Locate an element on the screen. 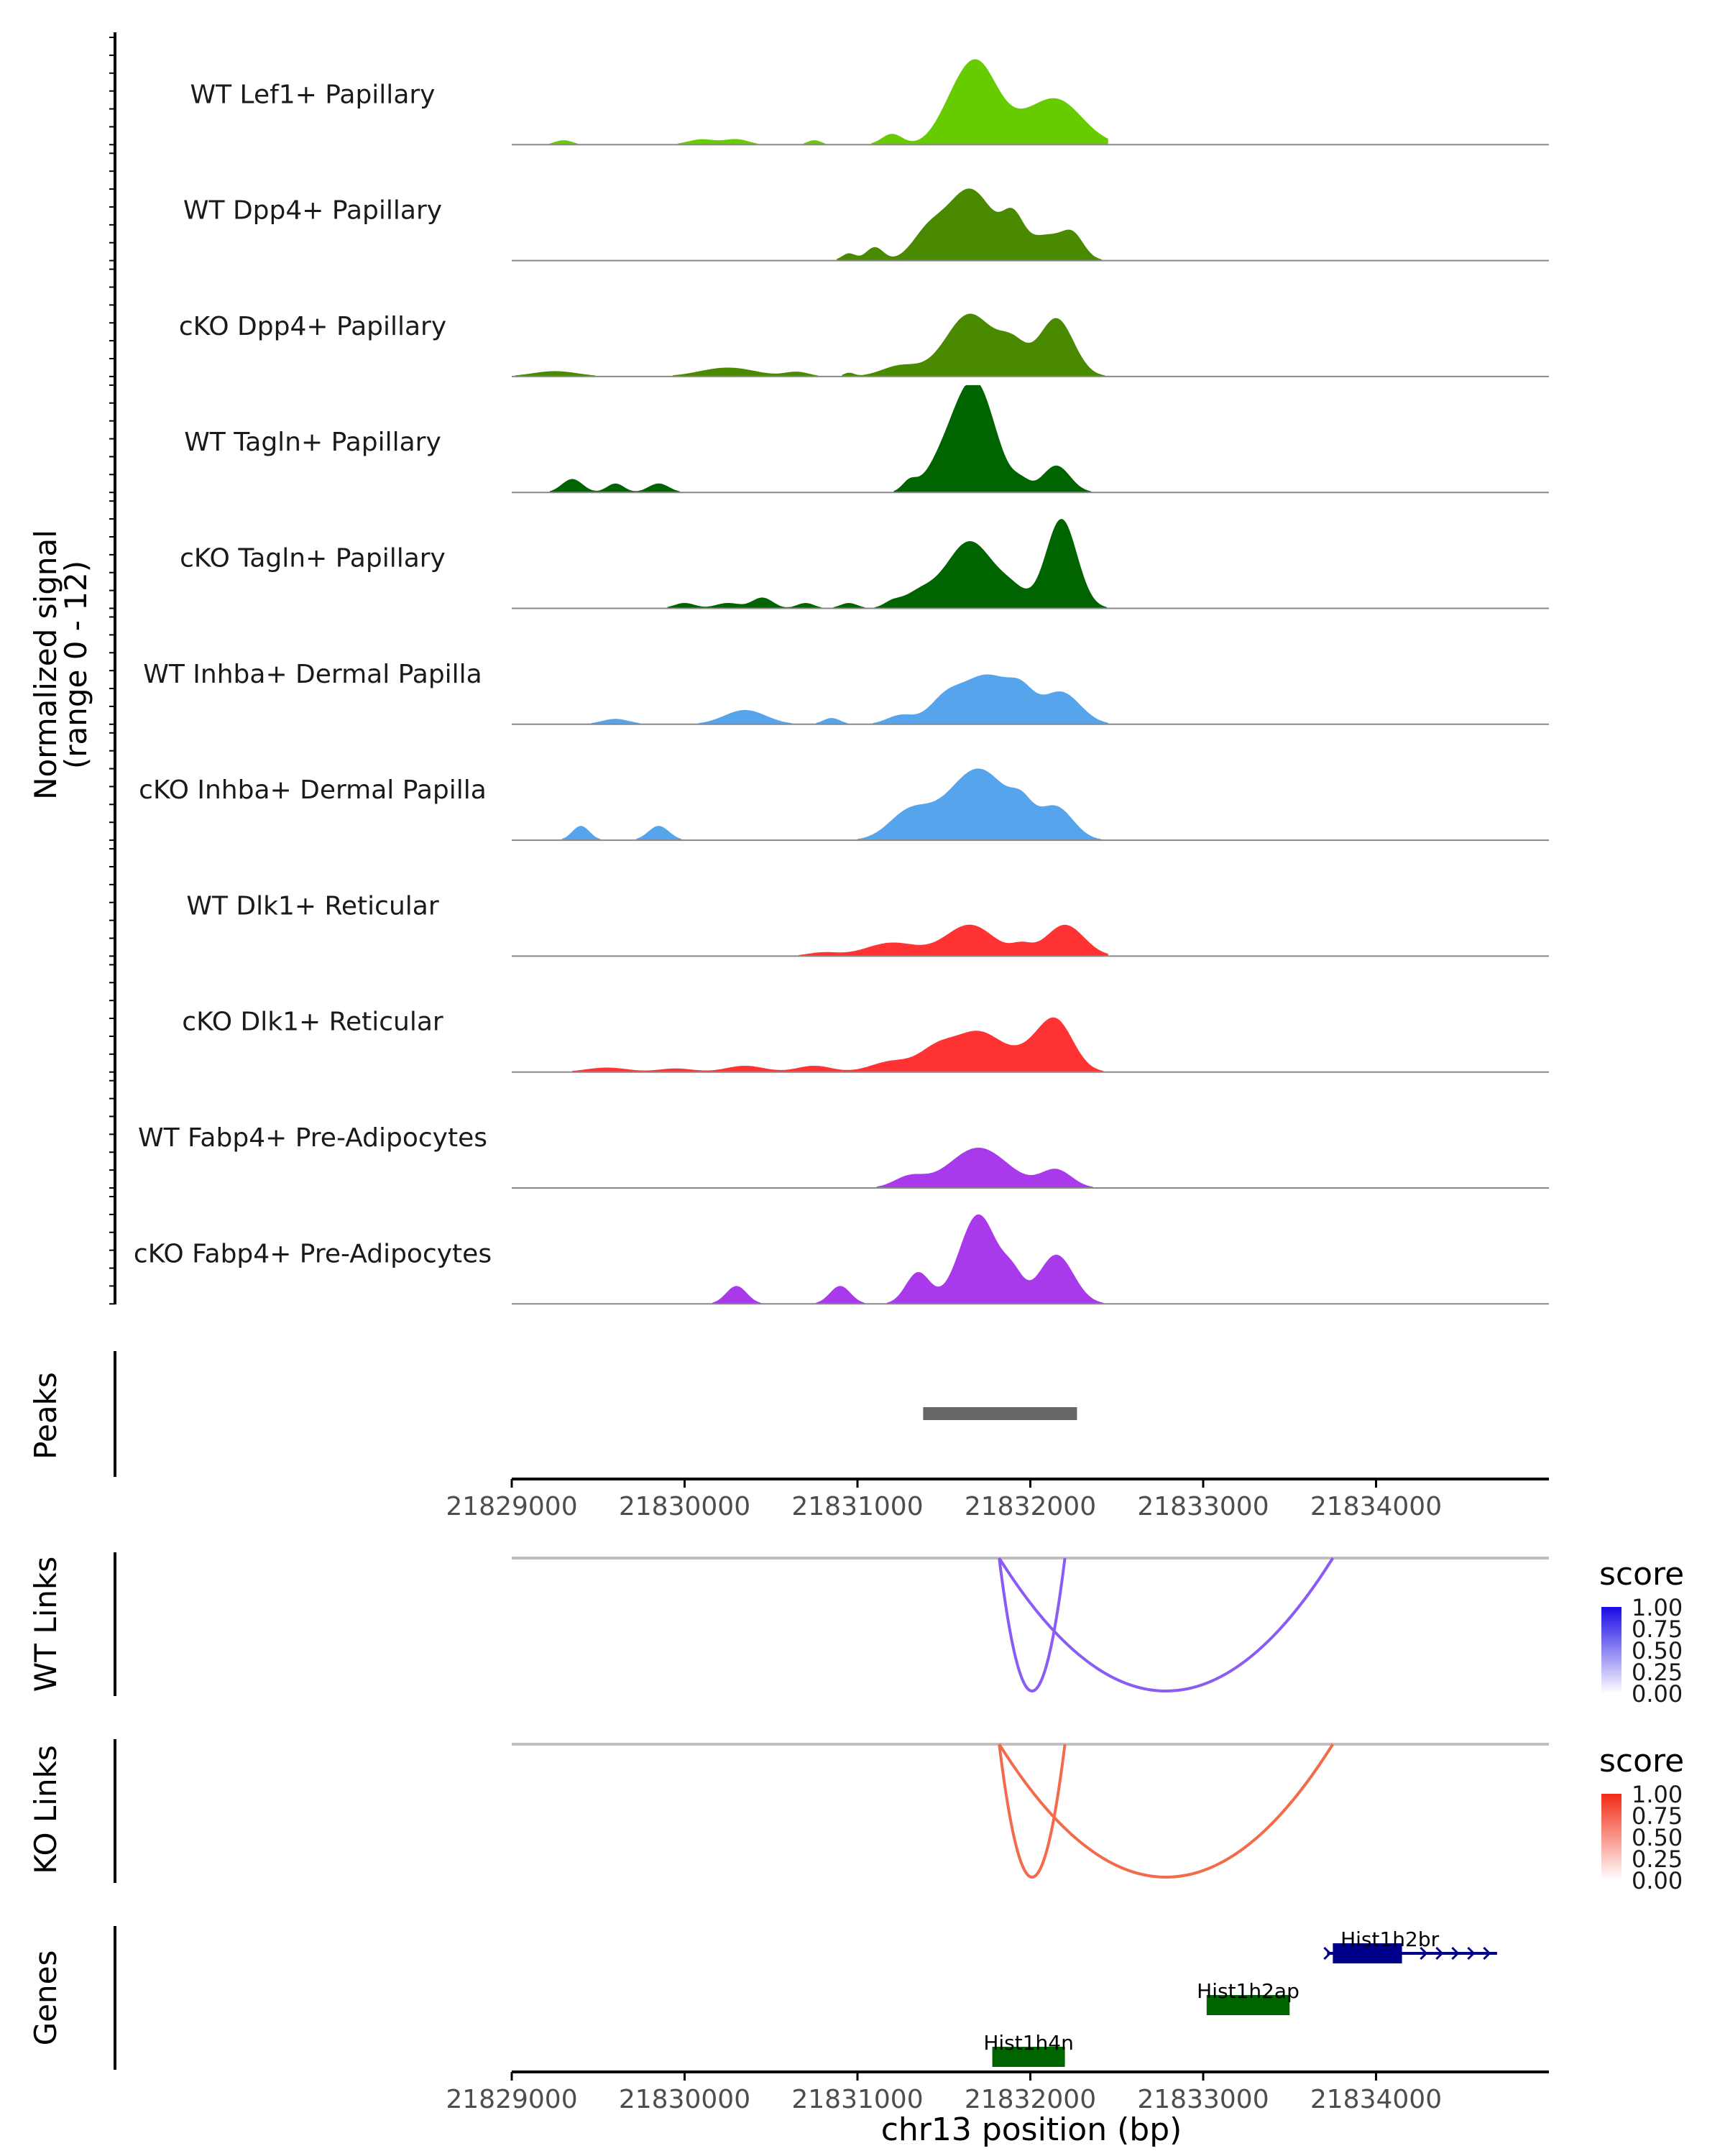 The width and height of the screenshot is (1725, 2156). gene-label: Hist1h4n is located at coordinates (1028, 2043).